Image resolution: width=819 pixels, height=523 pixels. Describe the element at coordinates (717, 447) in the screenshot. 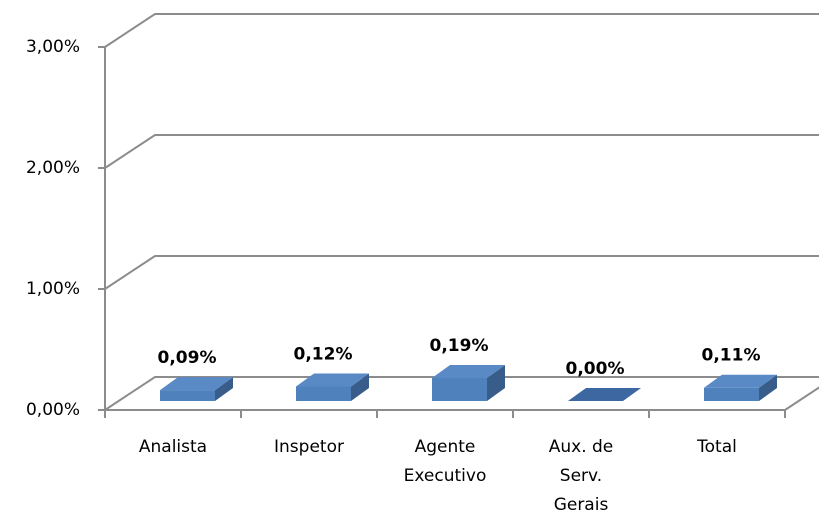

I see `x-tick-label: Total` at that location.